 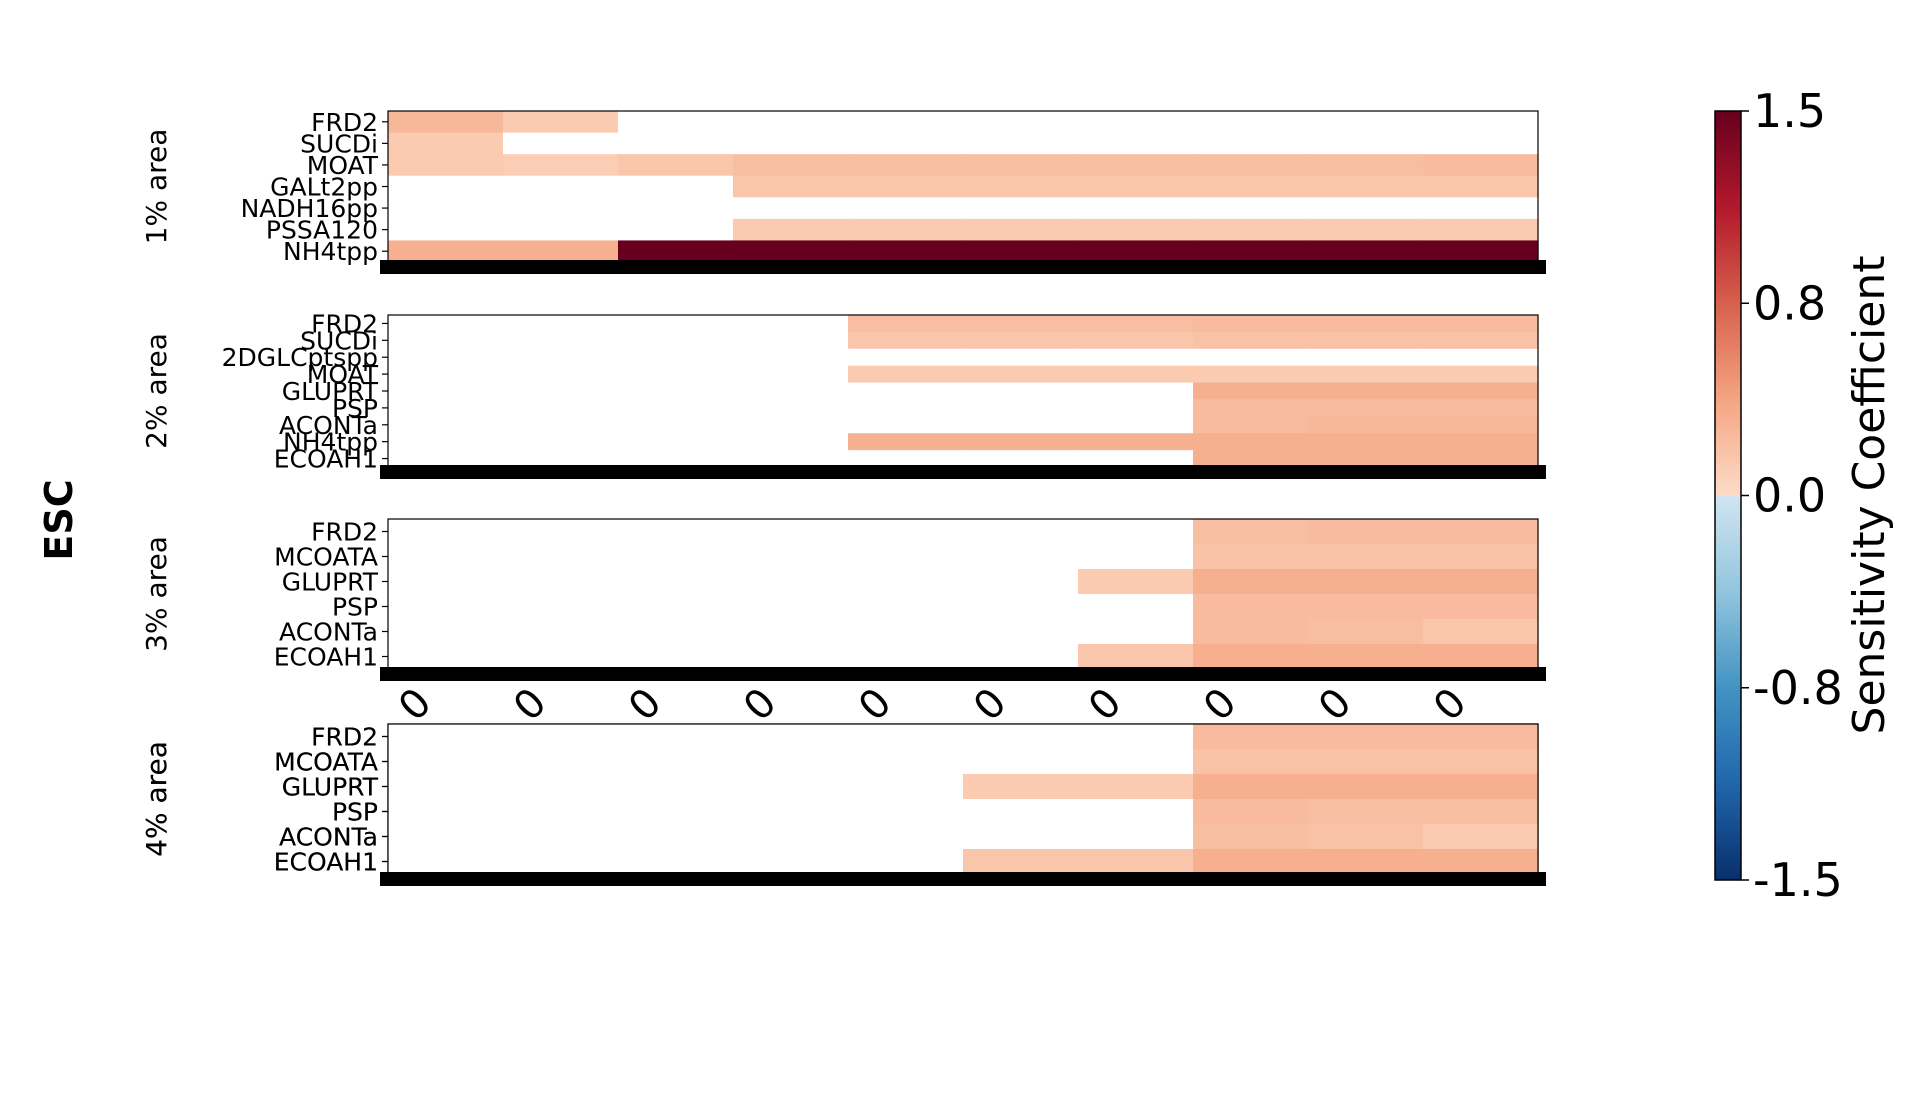 I want to click on y-tick-label: MOAT, so click(x=343, y=374).